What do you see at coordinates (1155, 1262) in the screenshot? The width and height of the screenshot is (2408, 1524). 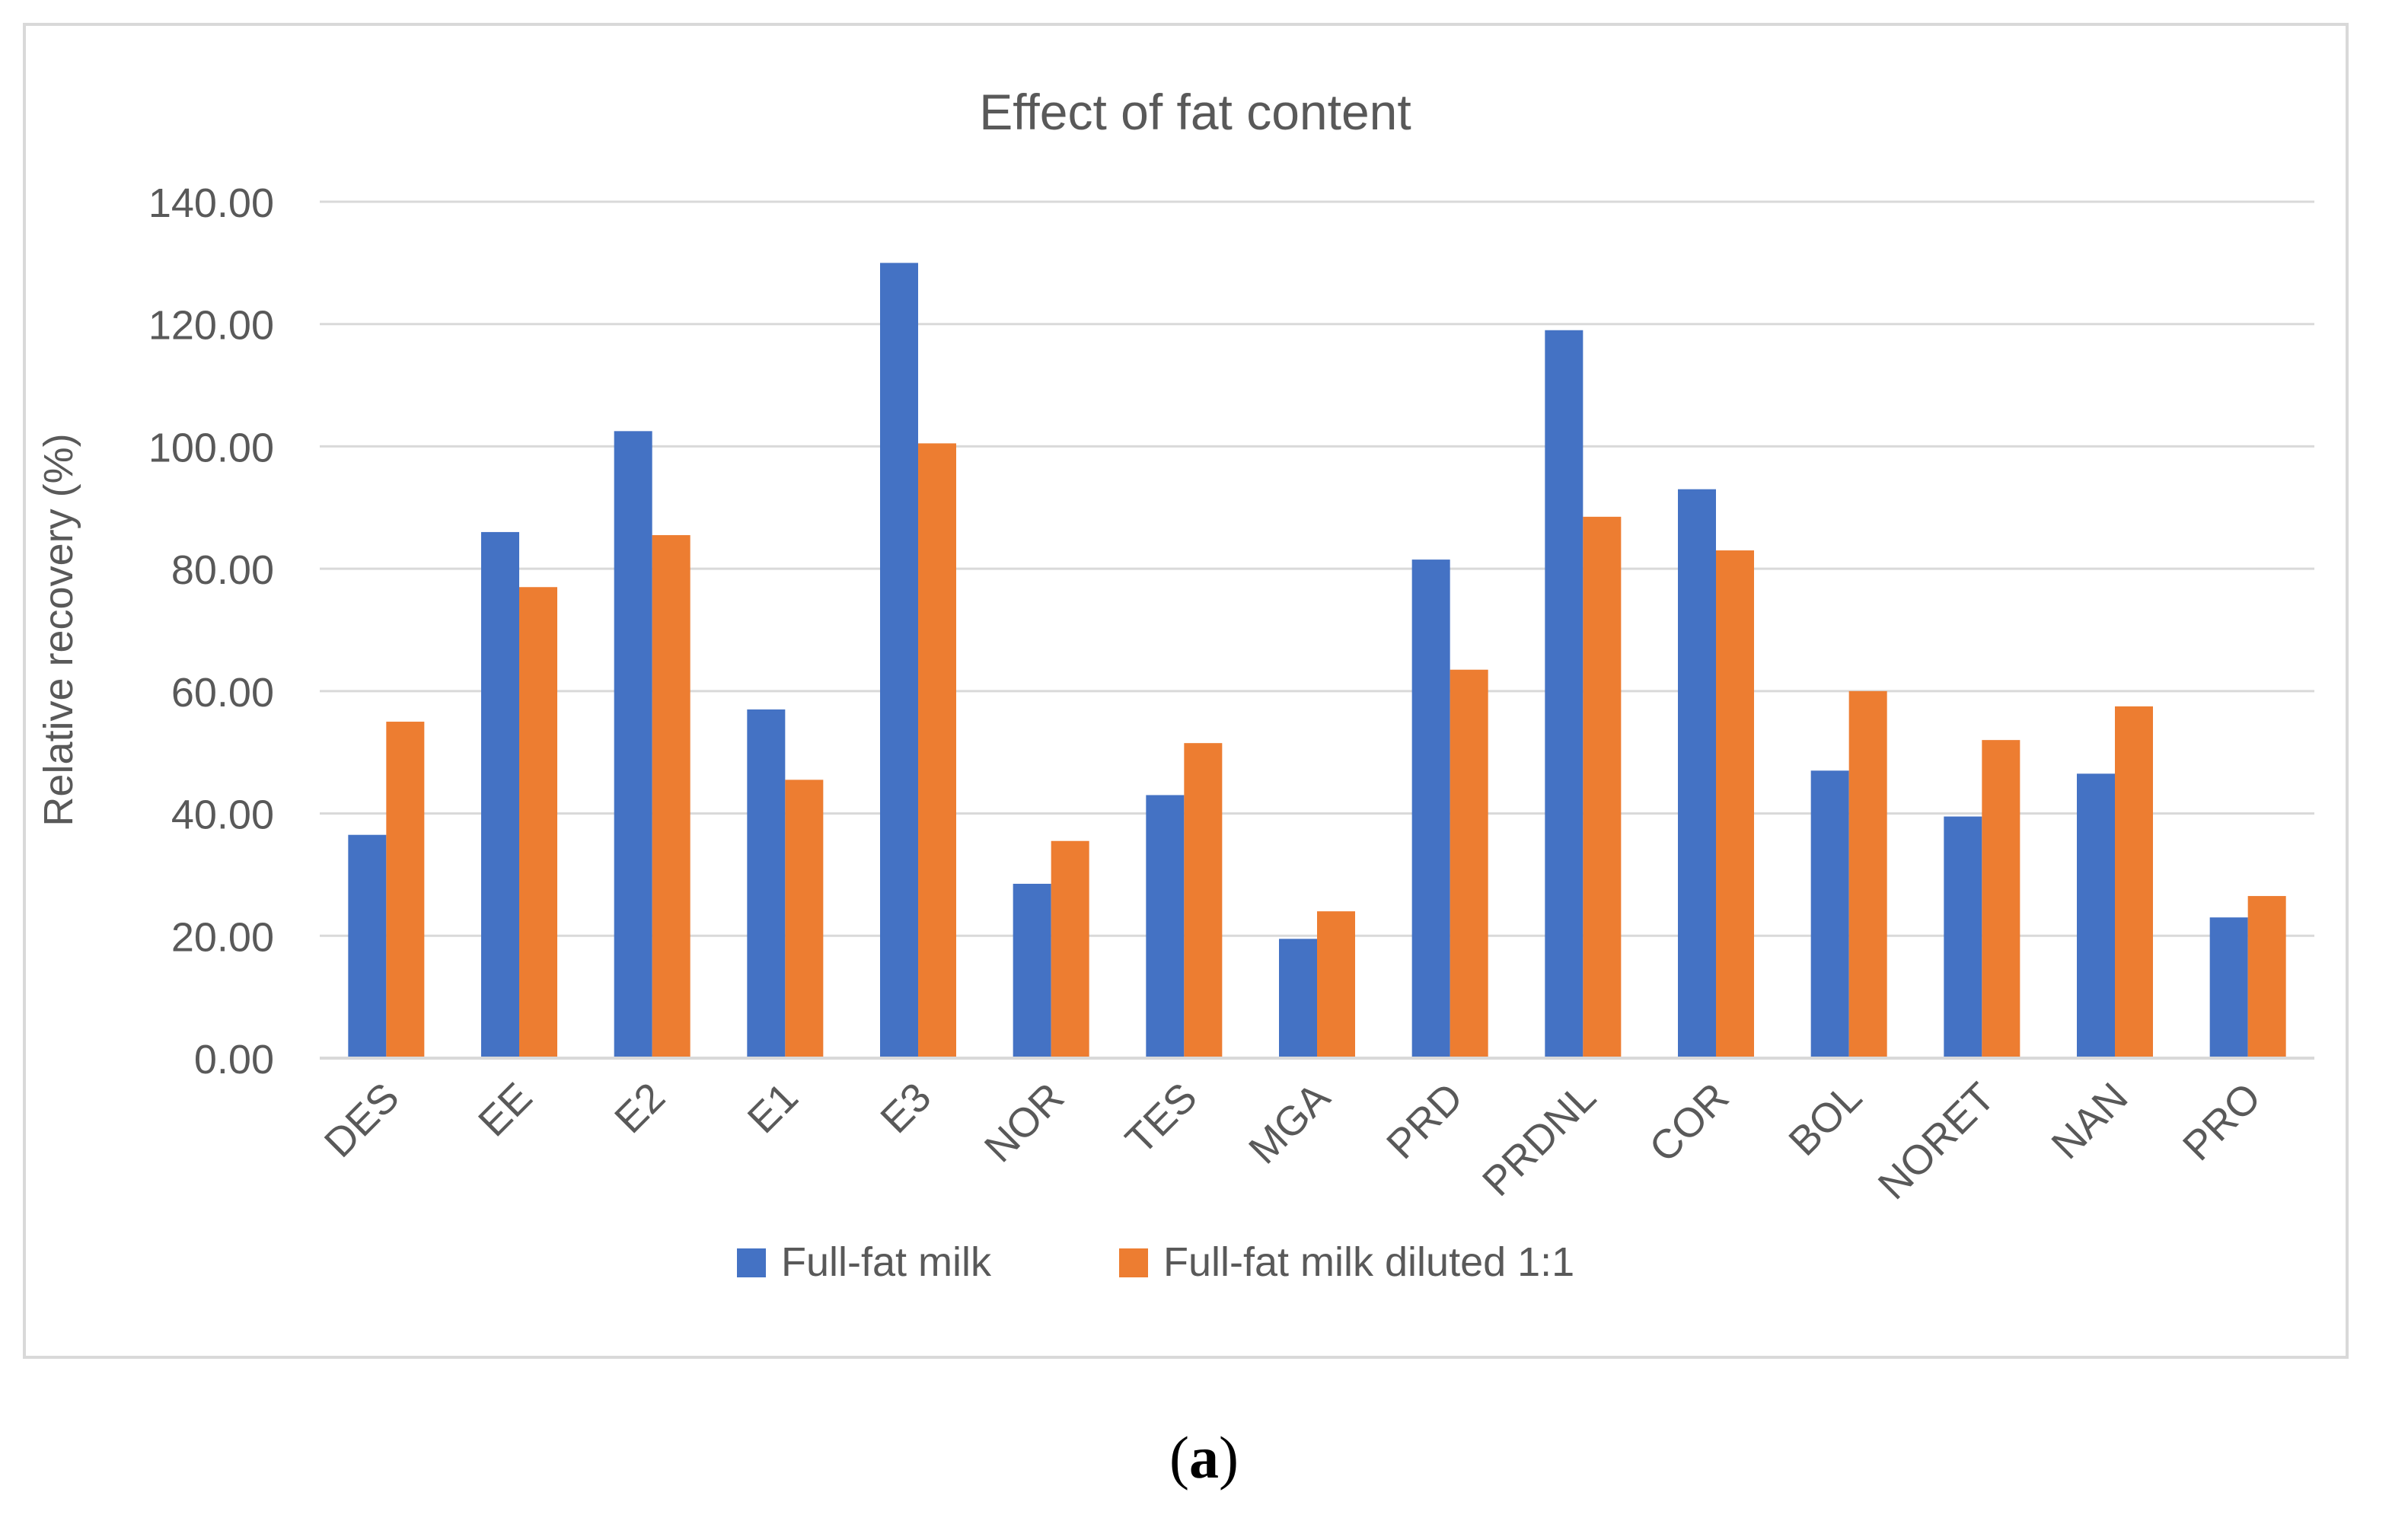 I see `legend: Full-fat milk Full-fat milk diluted 1:1` at bounding box center [1155, 1262].